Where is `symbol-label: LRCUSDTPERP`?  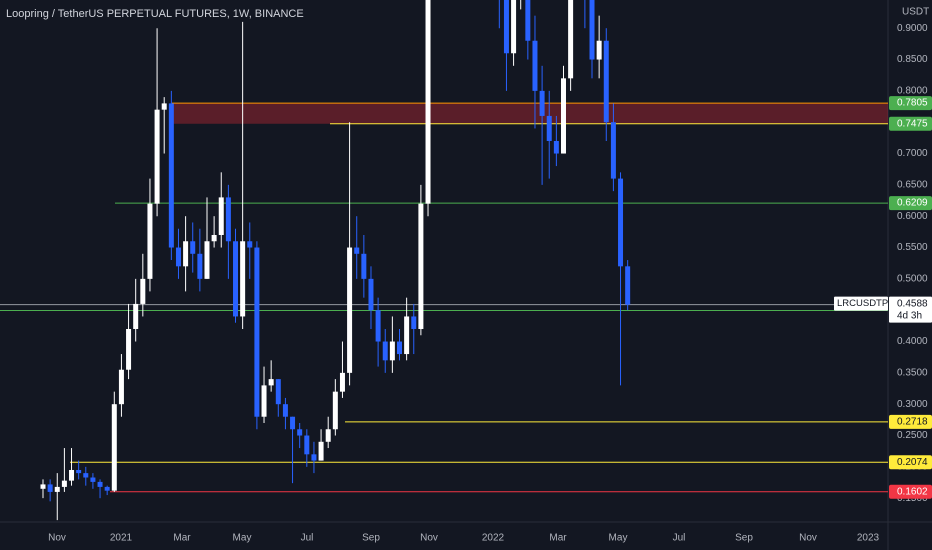
symbol-label: LRCUSDTPERP is located at coordinates (872, 303).